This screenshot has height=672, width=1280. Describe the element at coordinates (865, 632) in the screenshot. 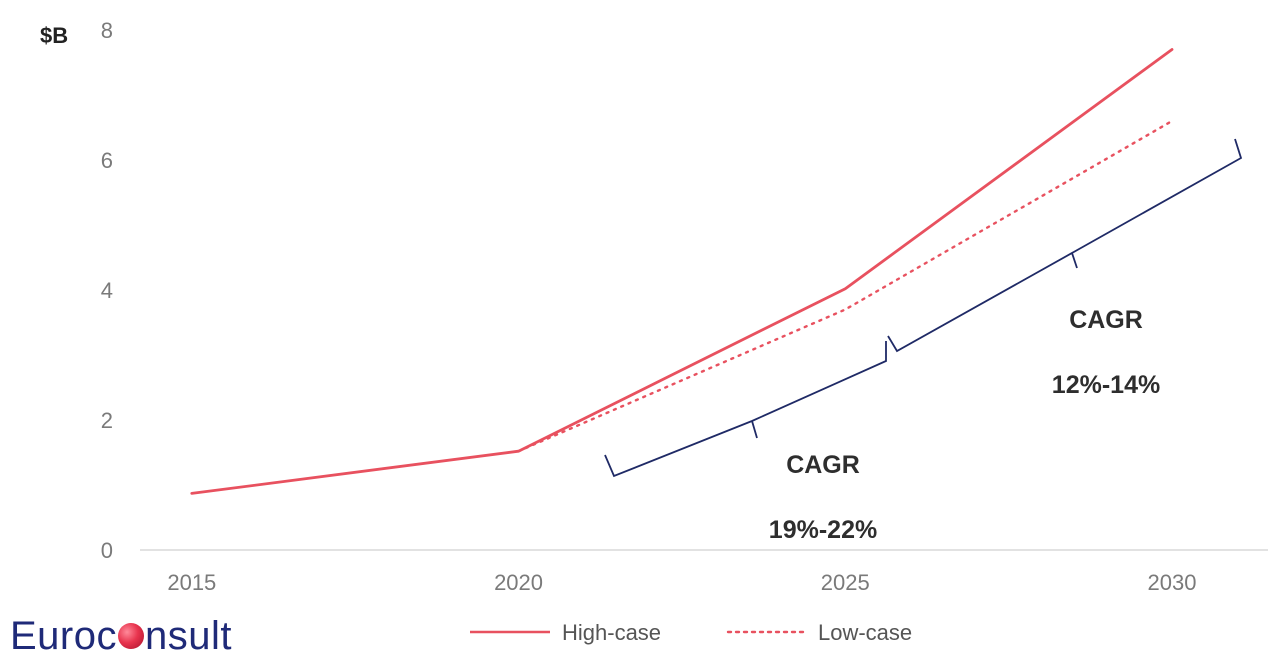

I see `legend-label-low-case: Low-case` at that location.